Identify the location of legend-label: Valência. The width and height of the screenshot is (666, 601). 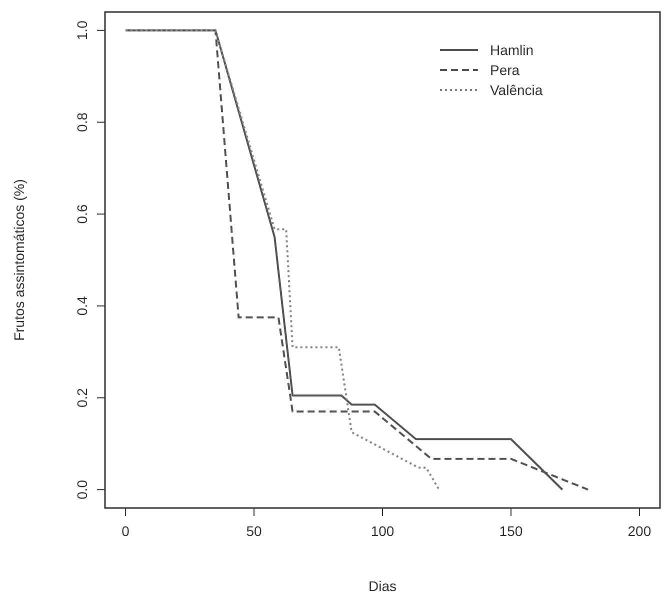
(516, 90).